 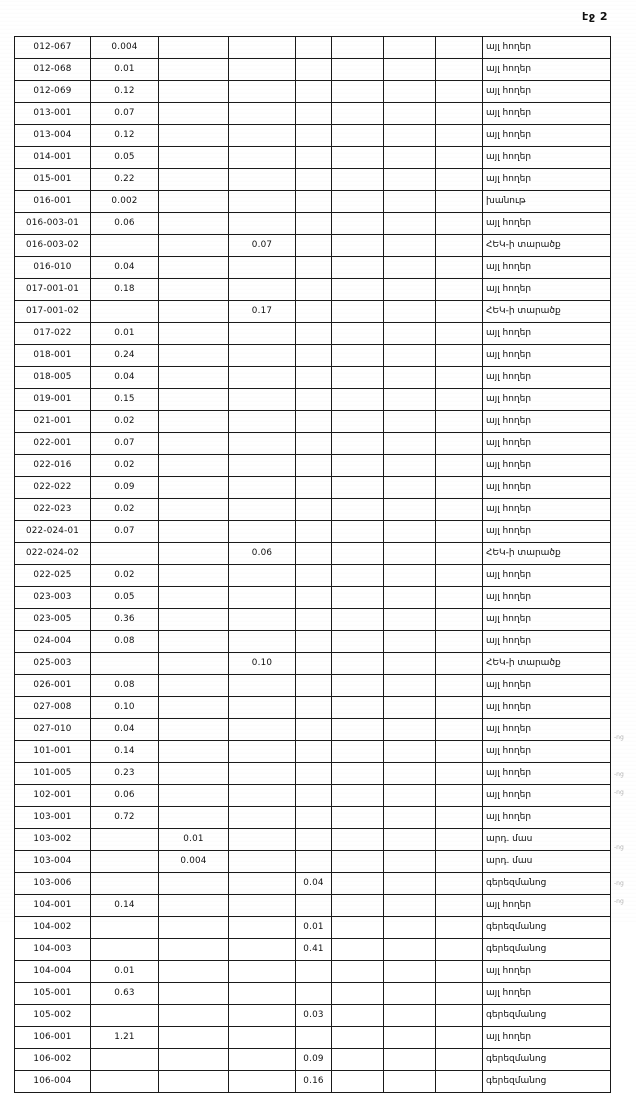 What do you see at coordinates (124, 795) in the screenshot?
I see `cell-area-col-1: 0.06` at bounding box center [124, 795].